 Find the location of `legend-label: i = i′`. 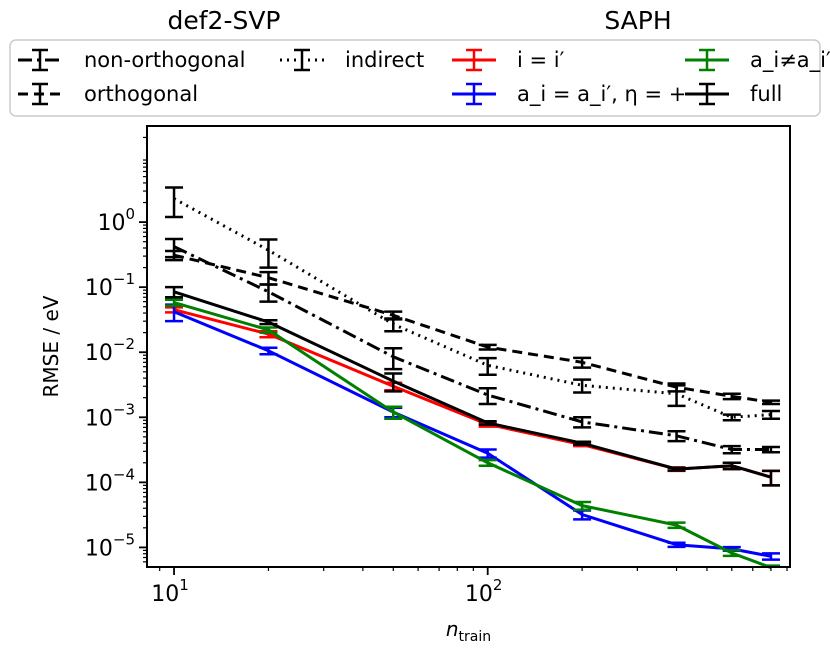

legend-label: i = i′ is located at coordinates (541, 60).